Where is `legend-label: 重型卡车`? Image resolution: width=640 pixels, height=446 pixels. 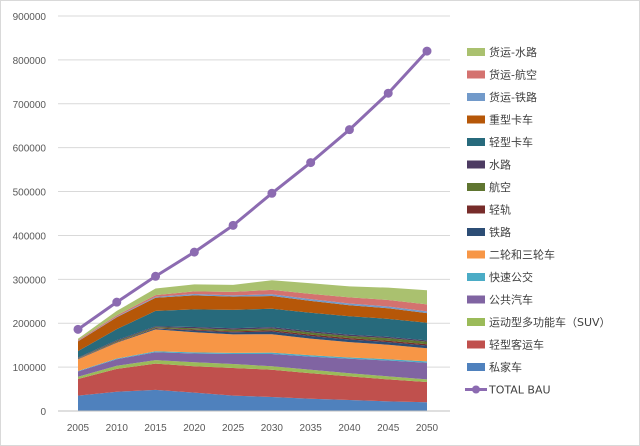 legend-label: 重型卡车 is located at coordinates (511, 120).